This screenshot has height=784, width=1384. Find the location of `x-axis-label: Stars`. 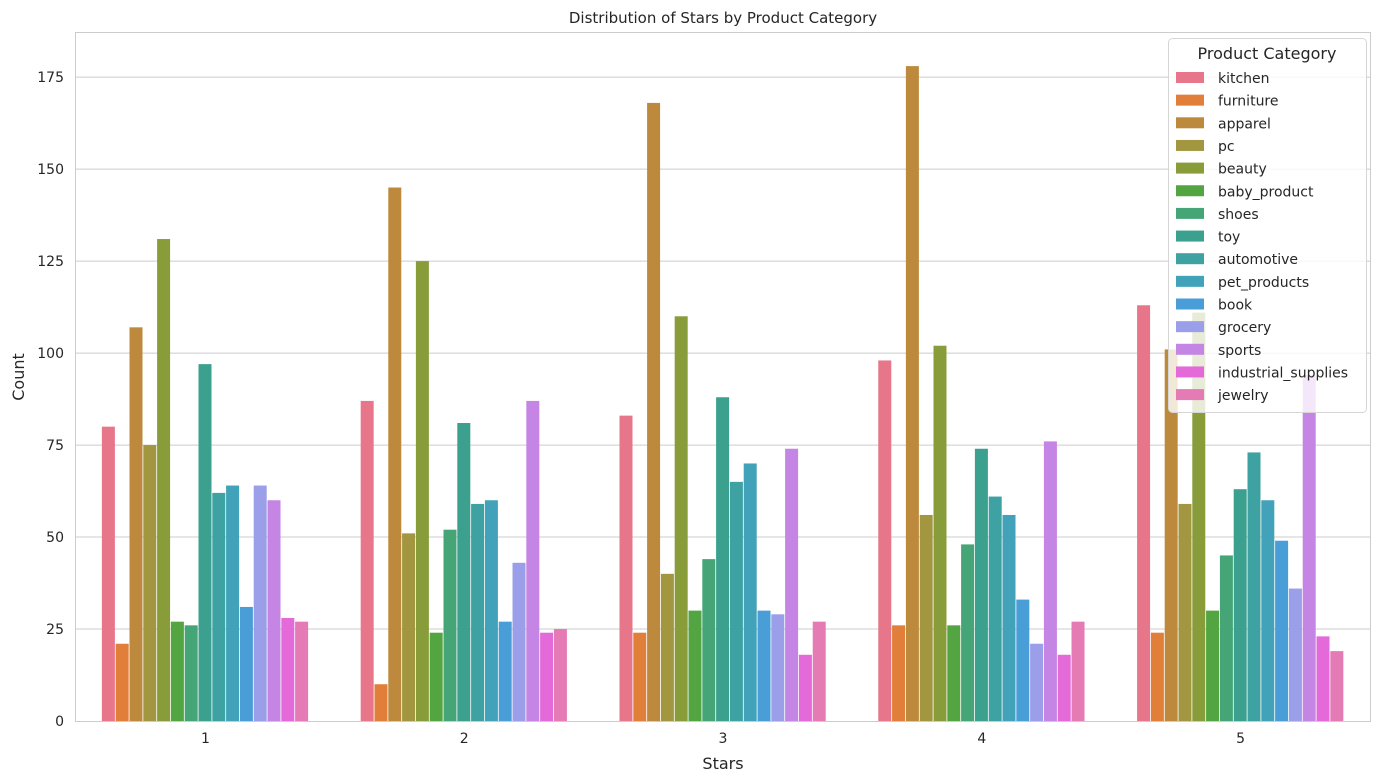

x-axis-label: Stars is located at coordinates (722, 763).